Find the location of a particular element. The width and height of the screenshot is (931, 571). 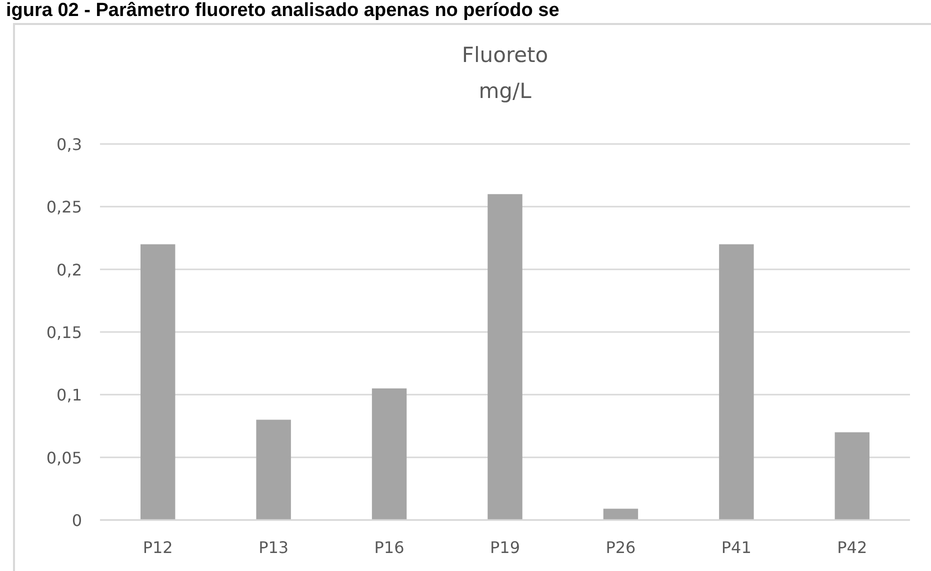

x-tick-label: P13 is located at coordinates (273, 547).